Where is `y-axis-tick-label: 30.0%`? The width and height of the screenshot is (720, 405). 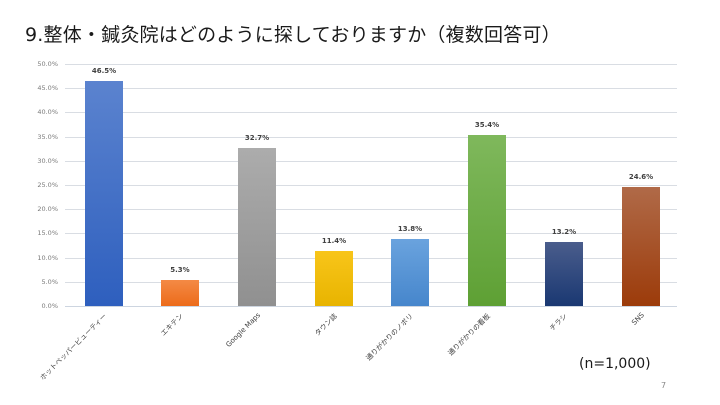
y-axis-tick-label: 30.0% is located at coordinates (47, 161).